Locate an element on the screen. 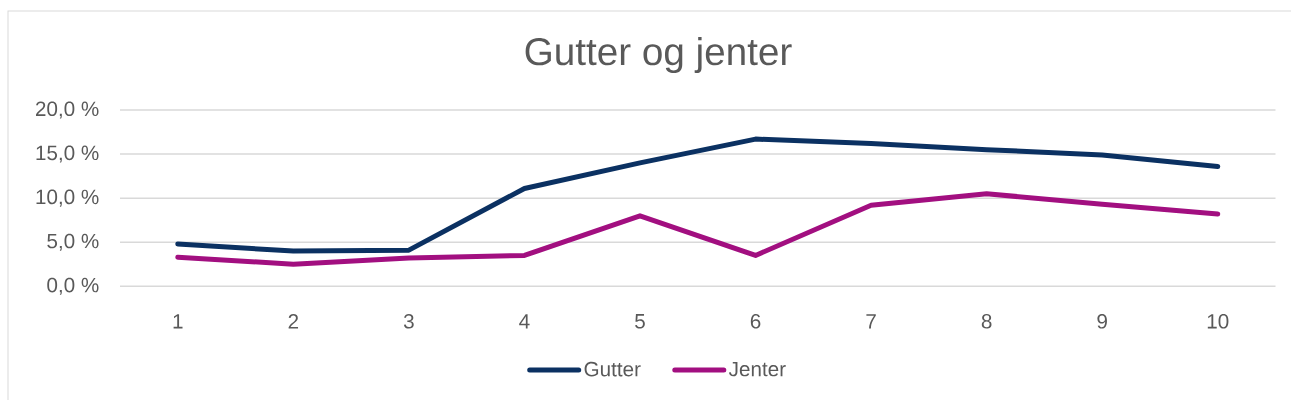  x-tick-label: 10 is located at coordinates (1218, 321).